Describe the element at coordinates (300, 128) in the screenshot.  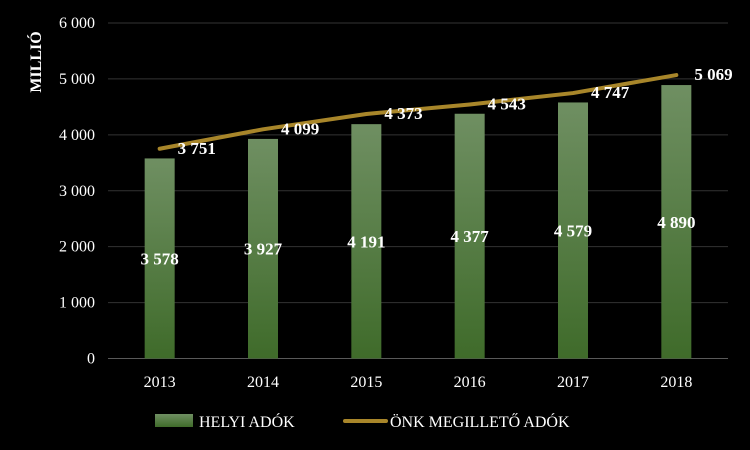
I see `line-data-label: 4 099` at that location.